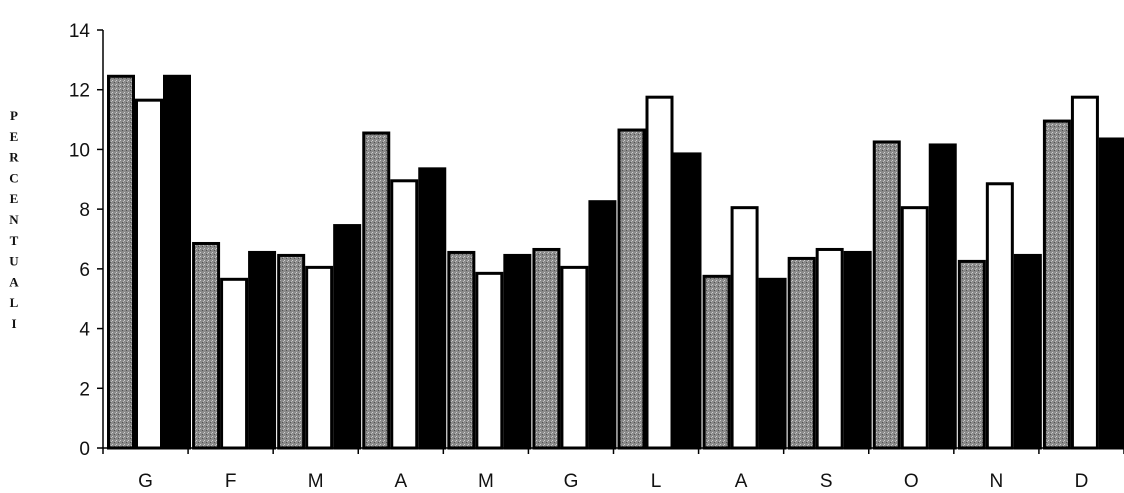  What do you see at coordinates (687, 301) in the screenshot?
I see `bar-series-3-L` at bounding box center [687, 301].